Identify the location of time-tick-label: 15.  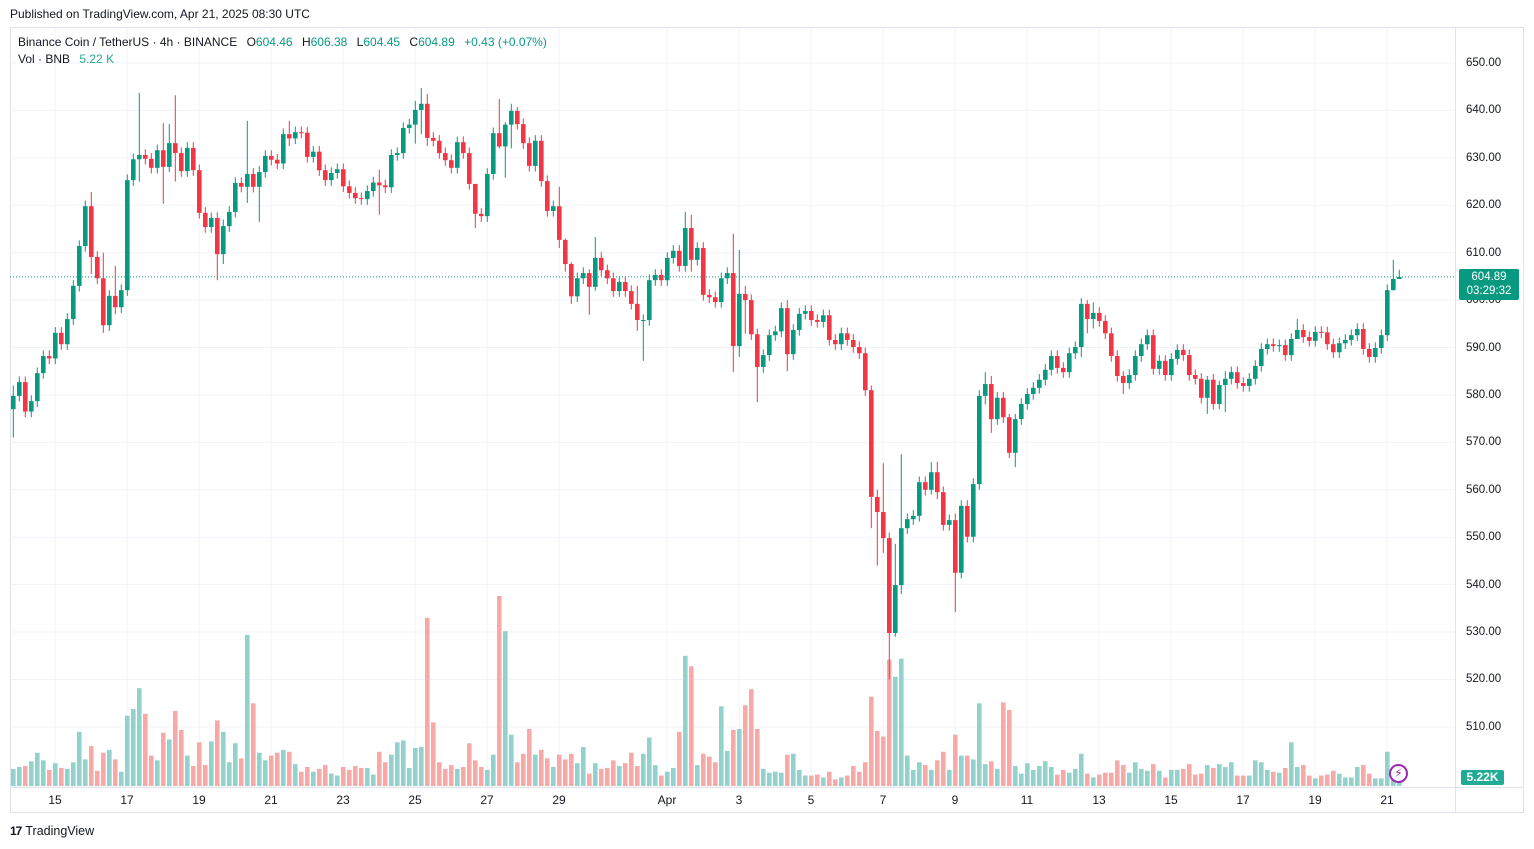
(1171, 800).